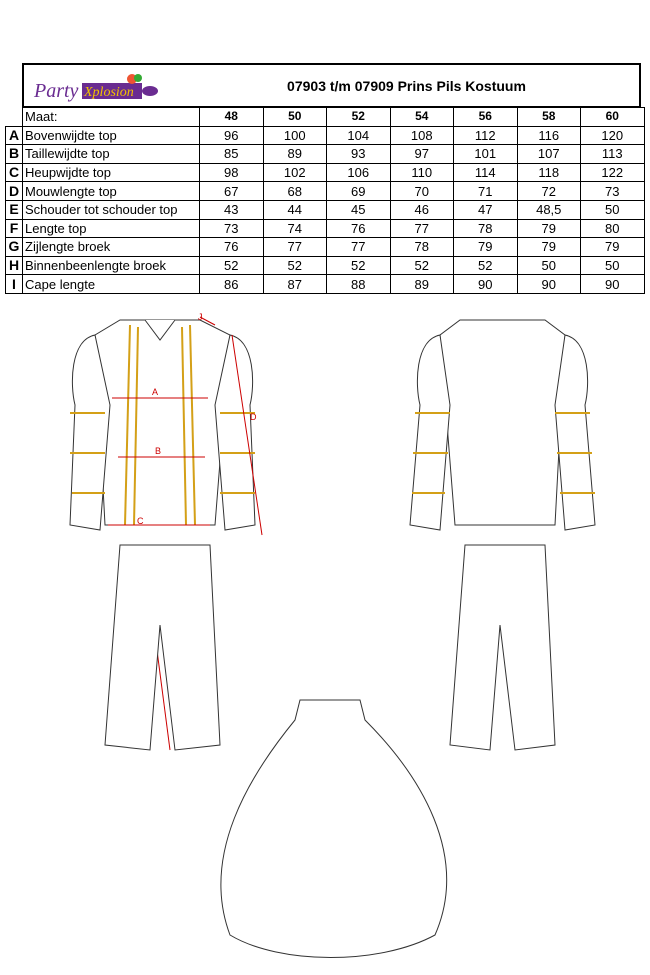 The image size is (650, 975). What do you see at coordinates (111, 172) in the screenshot?
I see `row-name: Heupwijdte top` at bounding box center [111, 172].